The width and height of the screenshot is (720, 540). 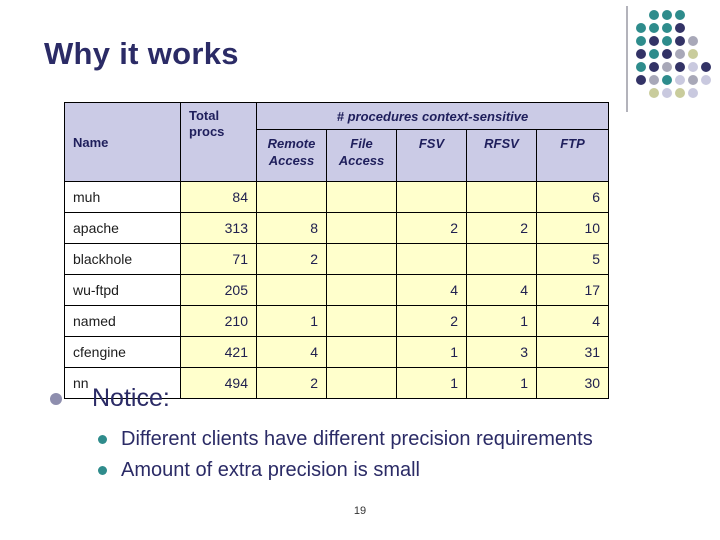 I want to click on table-row: nn 494 2 1 1 30, so click(x=337, y=383).